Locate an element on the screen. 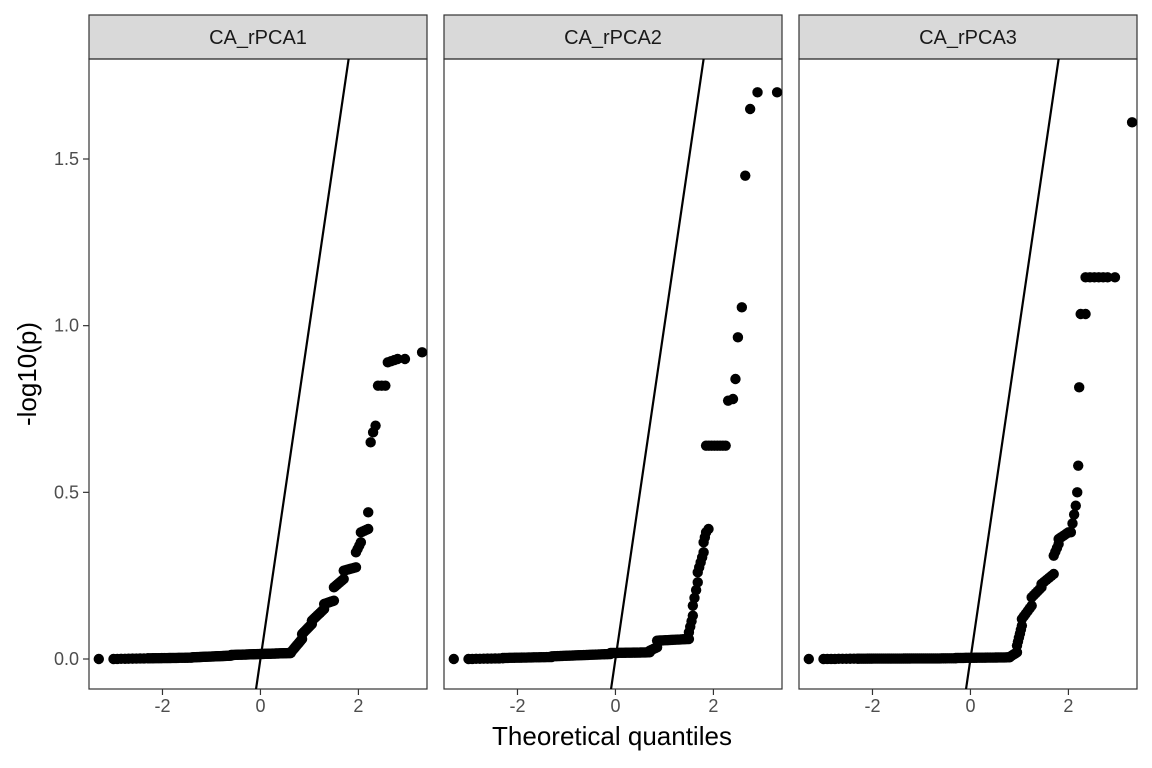 This screenshot has width=1152, height=768. reference-line-ca-rpca2 is located at coordinates (657, 374).